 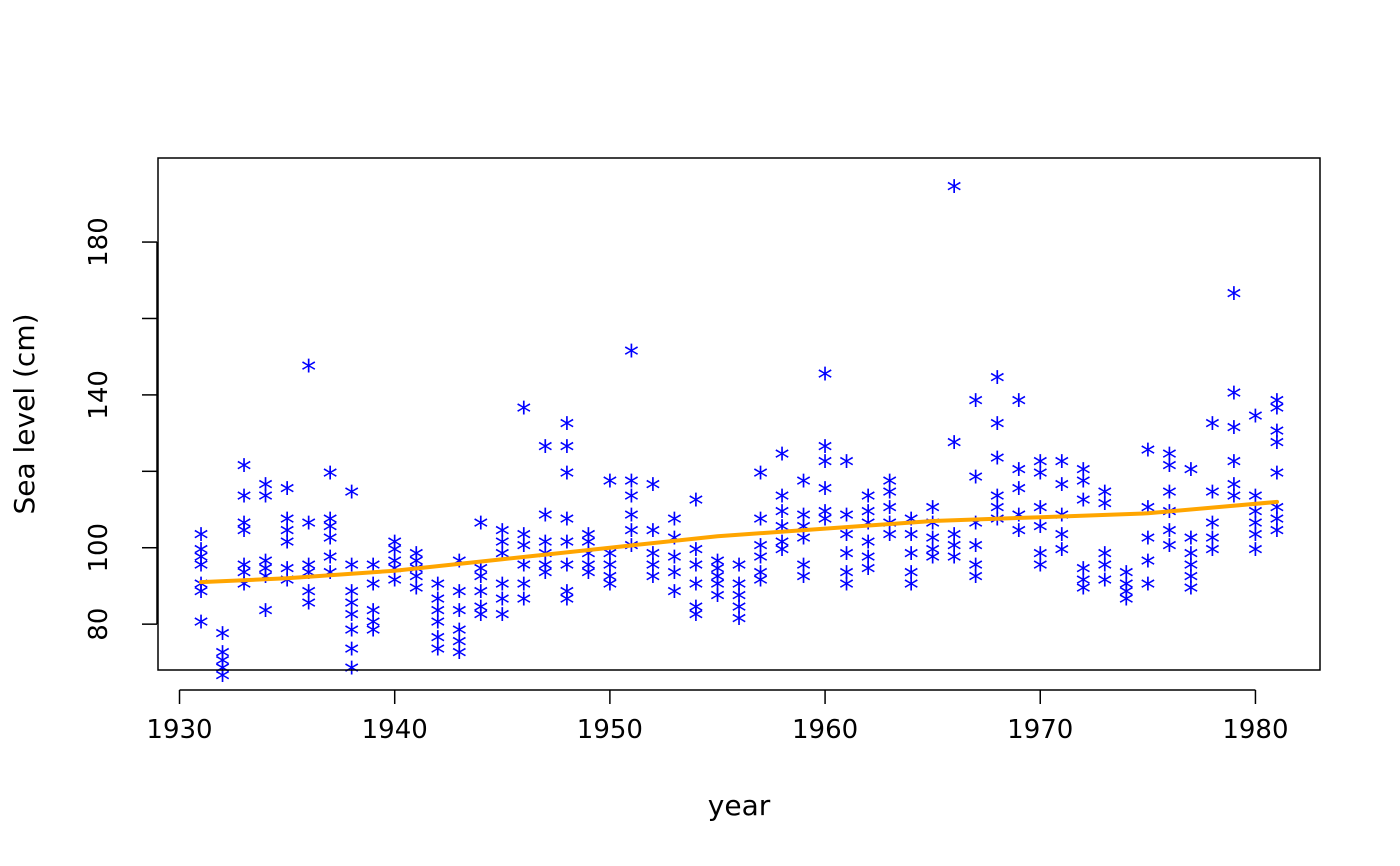 I want to click on x-axis: 1930 1940 1950 1960 1970 1980, so click(x=717, y=717).